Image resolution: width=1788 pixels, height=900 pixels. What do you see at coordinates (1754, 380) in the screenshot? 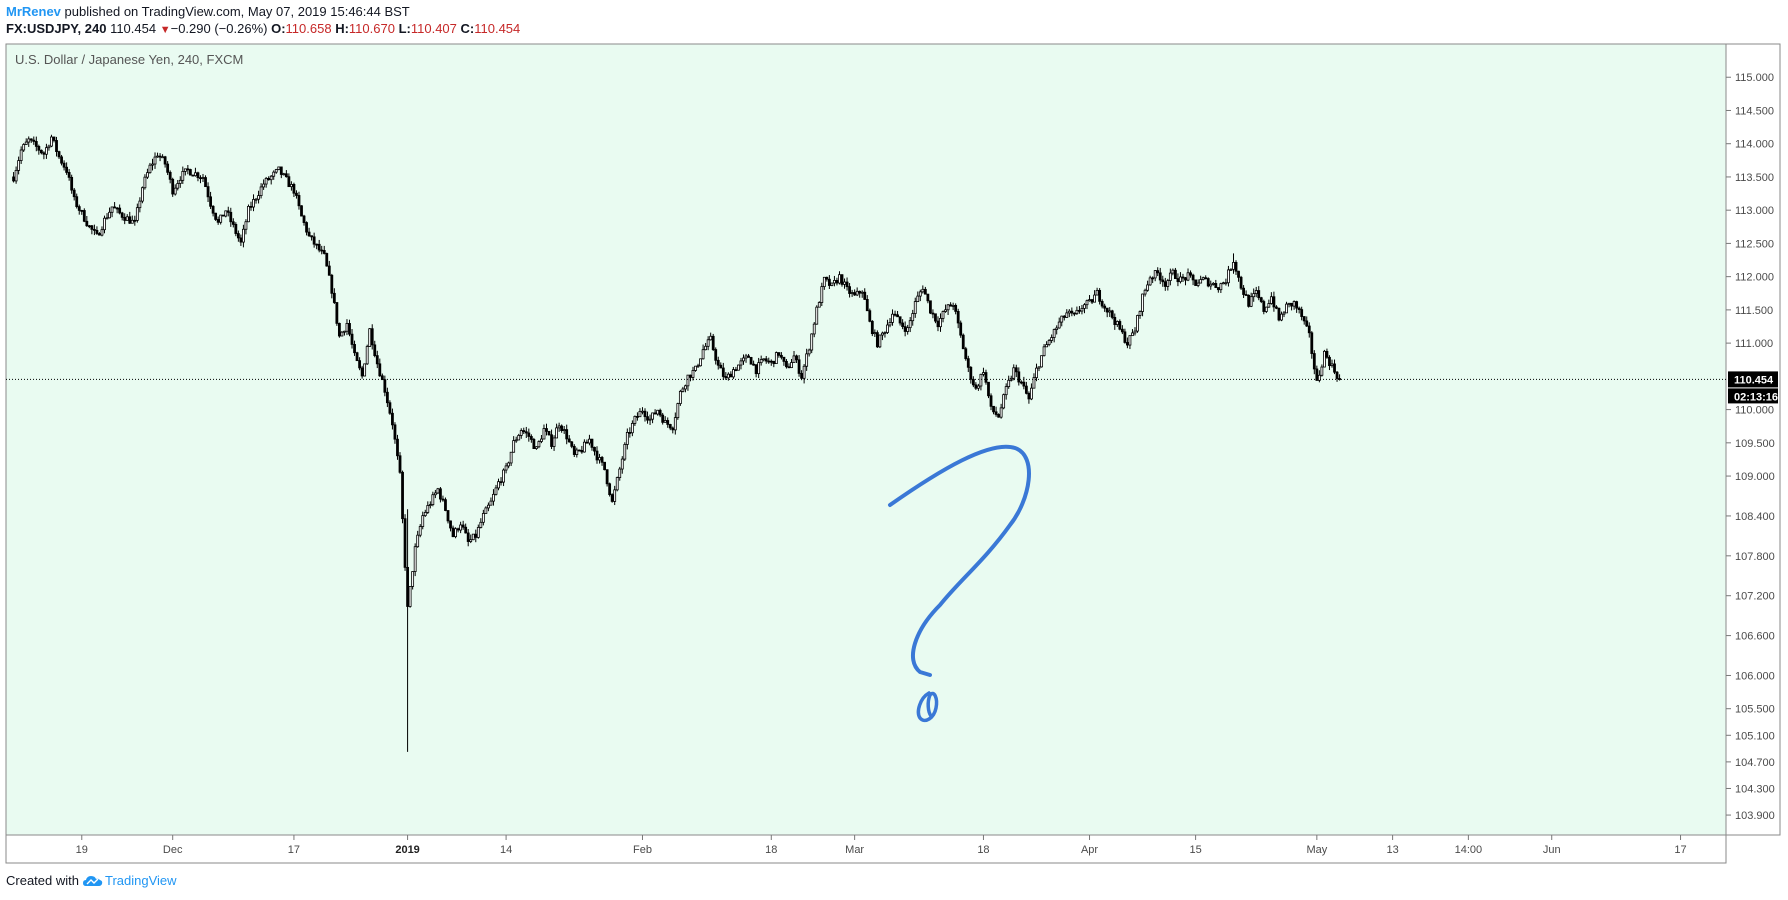
I see `current-price-tag-label: 110.454` at bounding box center [1754, 380].